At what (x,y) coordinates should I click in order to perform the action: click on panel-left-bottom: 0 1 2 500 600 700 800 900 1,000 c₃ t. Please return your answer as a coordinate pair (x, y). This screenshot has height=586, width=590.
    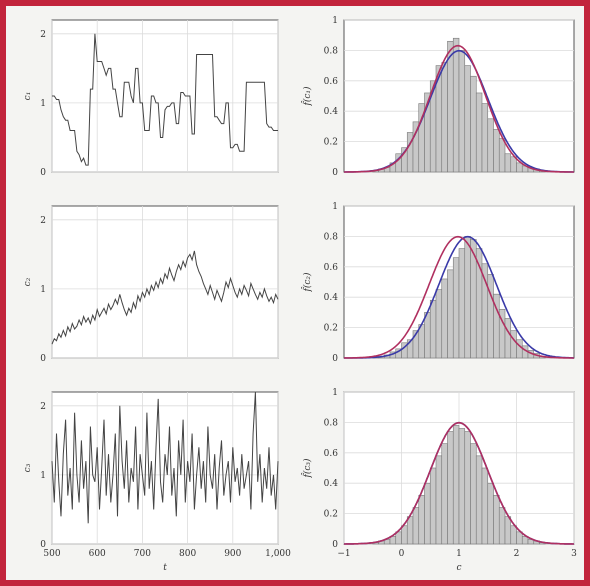
    Looking at the image, I should click on (157, 482).